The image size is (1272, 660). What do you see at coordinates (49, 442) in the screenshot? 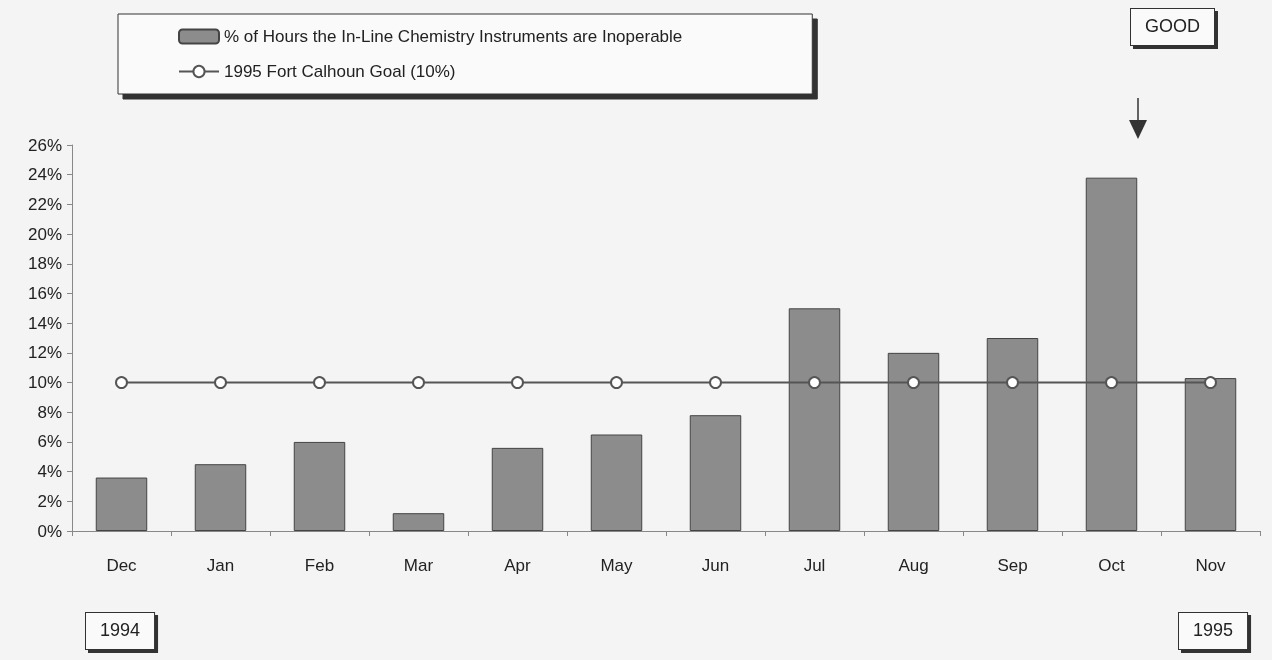
I see `y-tick-label: 6%` at bounding box center [49, 442].